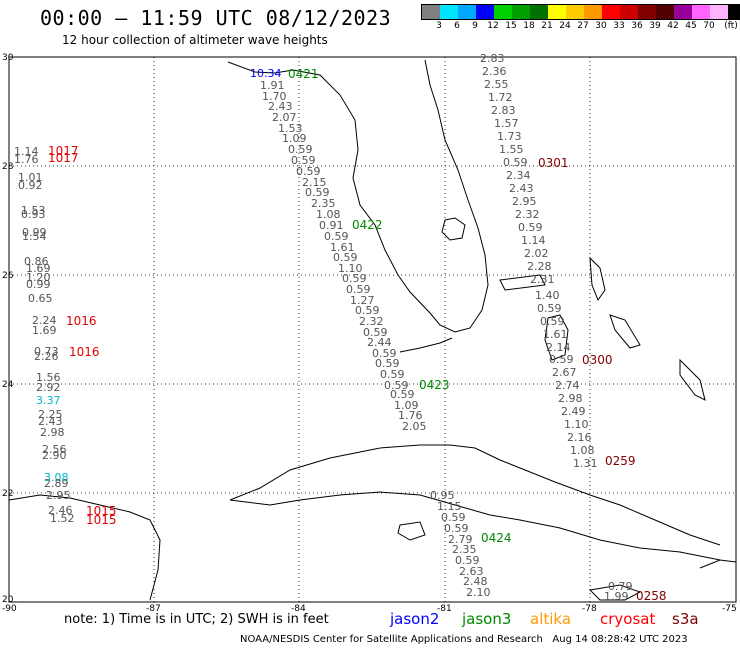 This screenshot has height=650, width=740. Describe the element at coordinates (475, 581) in the screenshot. I see `wave-value: 2.48` at that location.